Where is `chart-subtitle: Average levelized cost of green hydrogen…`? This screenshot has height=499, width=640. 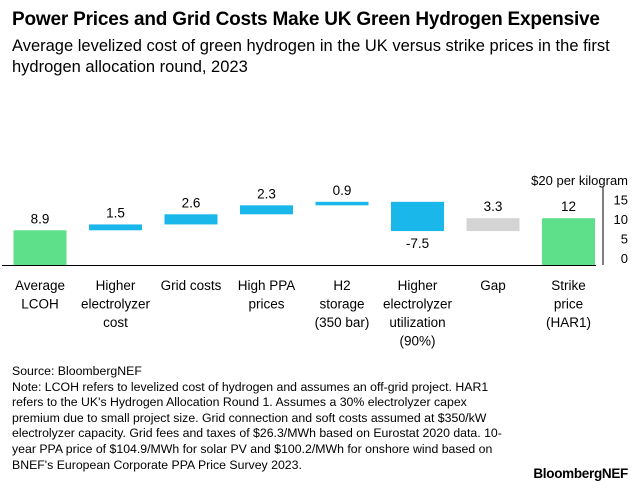
chart-subtitle: Average levelized cost of green hydrogen… is located at coordinates (311, 56).